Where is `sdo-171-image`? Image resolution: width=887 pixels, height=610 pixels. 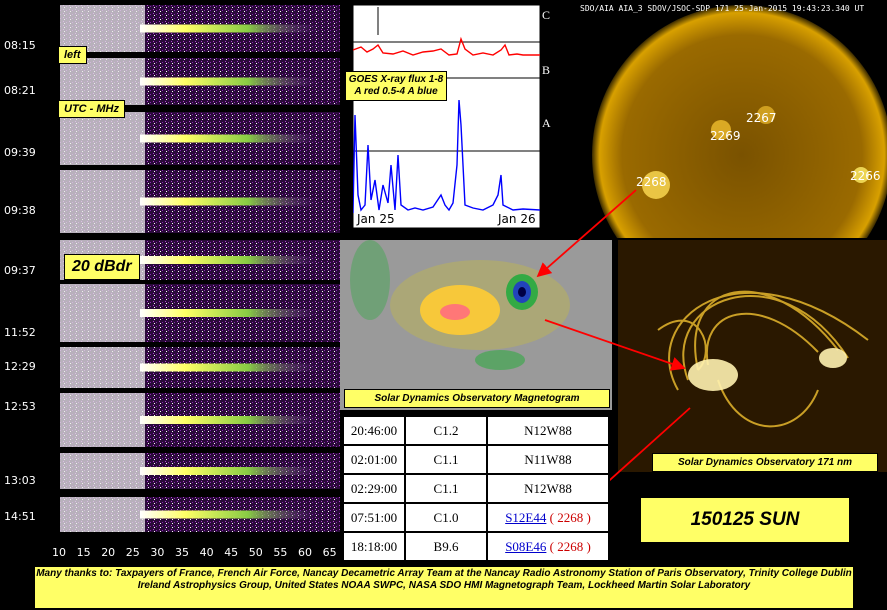 sdo-171-image is located at coordinates (752, 356).